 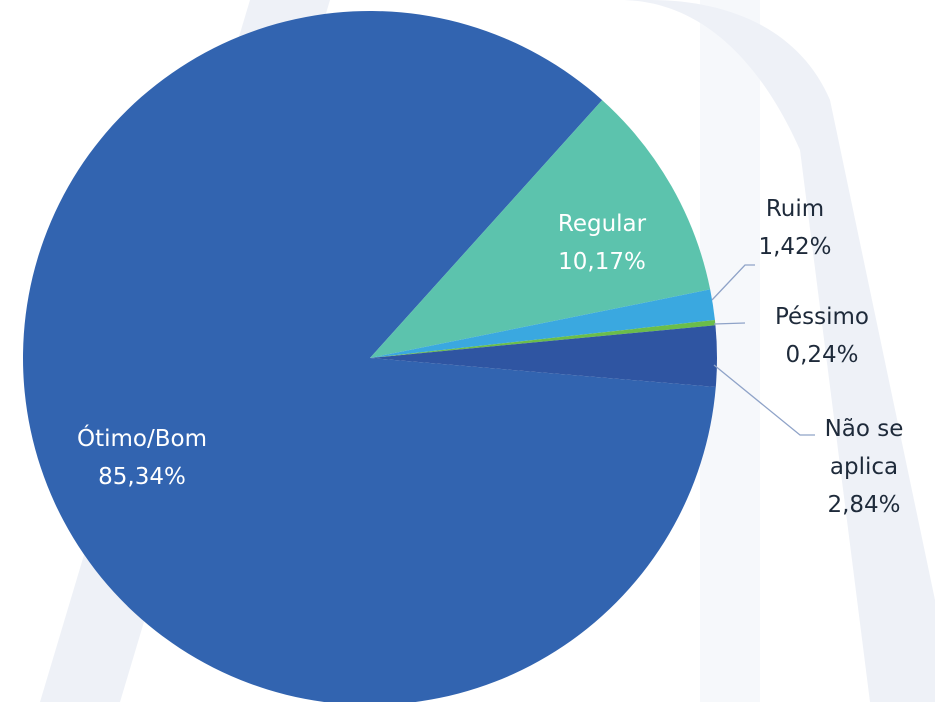 What do you see at coordinates (864, 505) in the screenshot?
I see `label-value: 2,84%` at bounding box center [864, 505].